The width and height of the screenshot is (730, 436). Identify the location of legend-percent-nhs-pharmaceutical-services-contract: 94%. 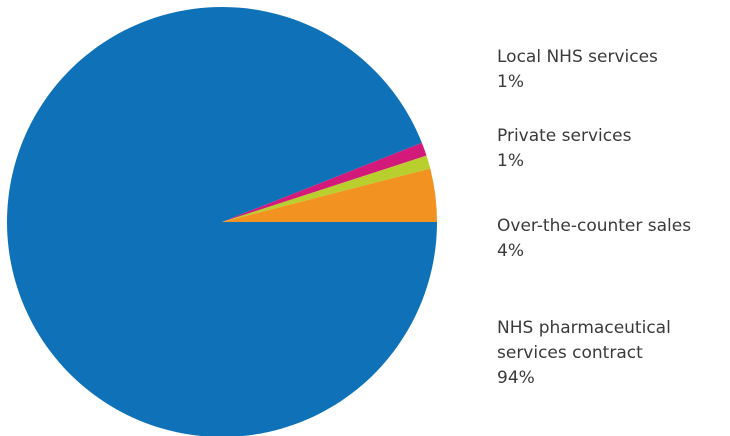
(516, 378).